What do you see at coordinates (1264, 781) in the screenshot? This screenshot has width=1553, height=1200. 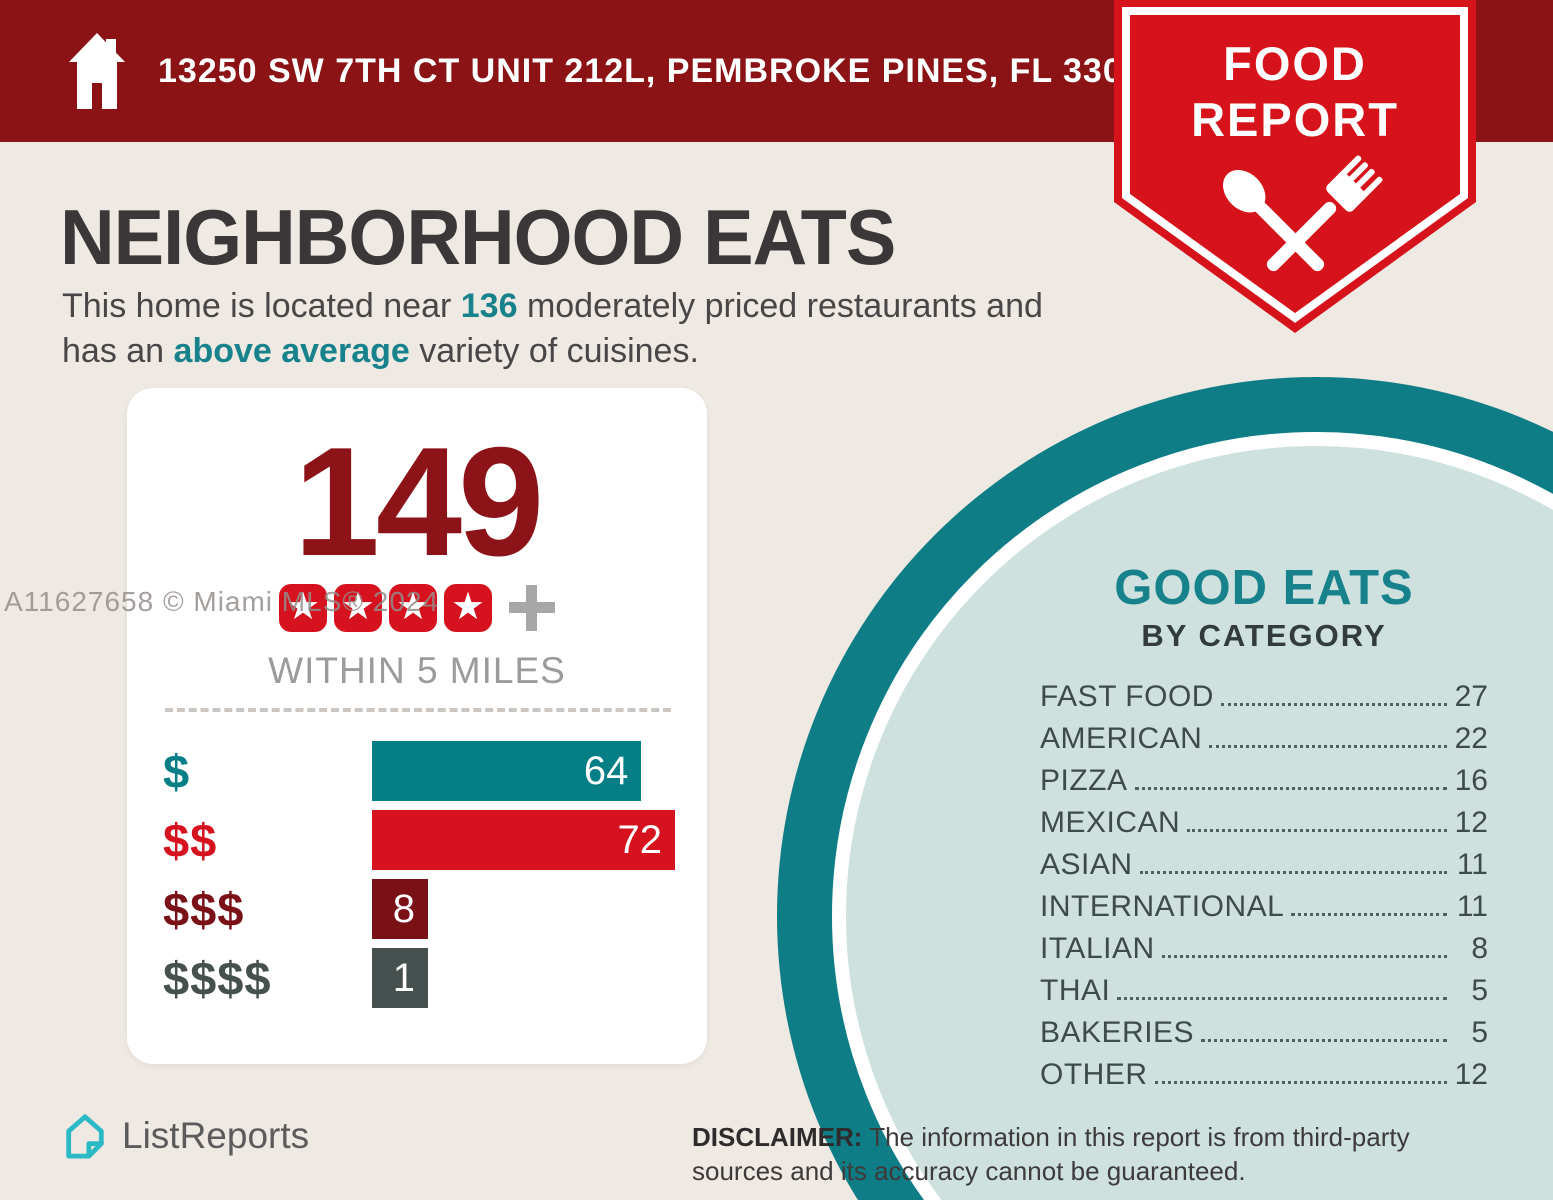 I see `good-eats-row: PIZZA 16` at bounding box center [1264, 781].